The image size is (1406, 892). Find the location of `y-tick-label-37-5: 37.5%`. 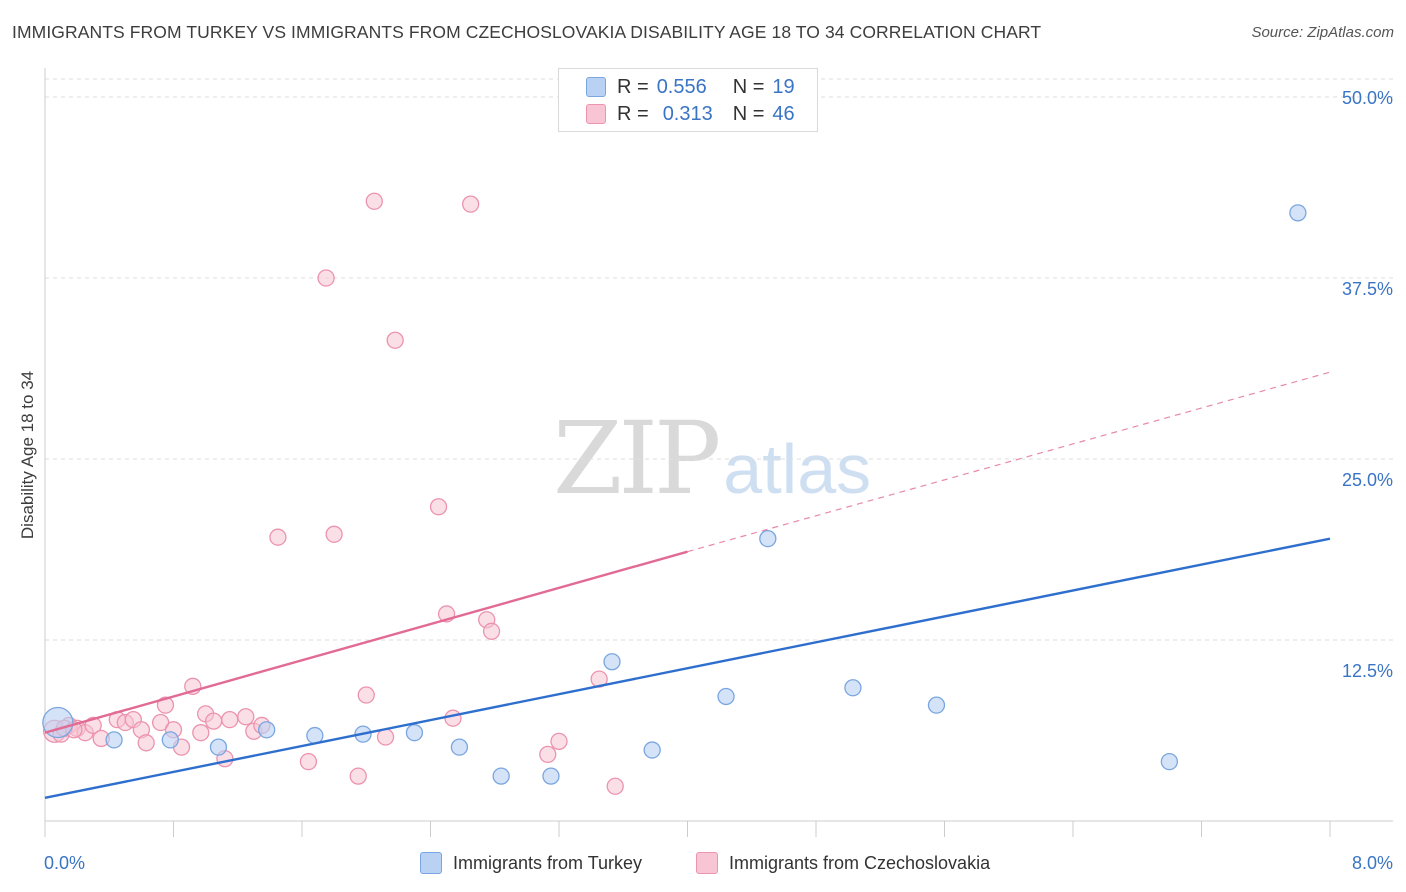

y-tick-label-37-5: 37.5% is located at coordinates (1367, 289).